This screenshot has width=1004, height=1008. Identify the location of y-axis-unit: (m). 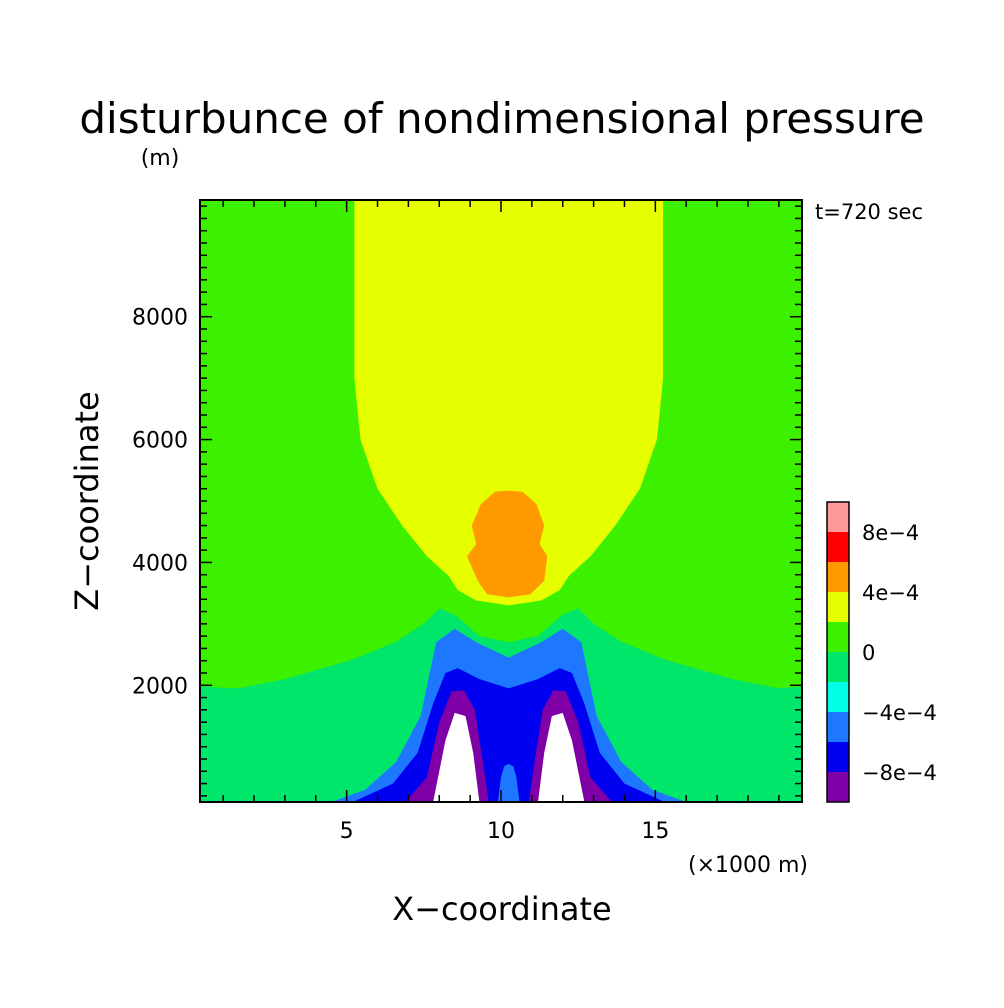
(160, 158).